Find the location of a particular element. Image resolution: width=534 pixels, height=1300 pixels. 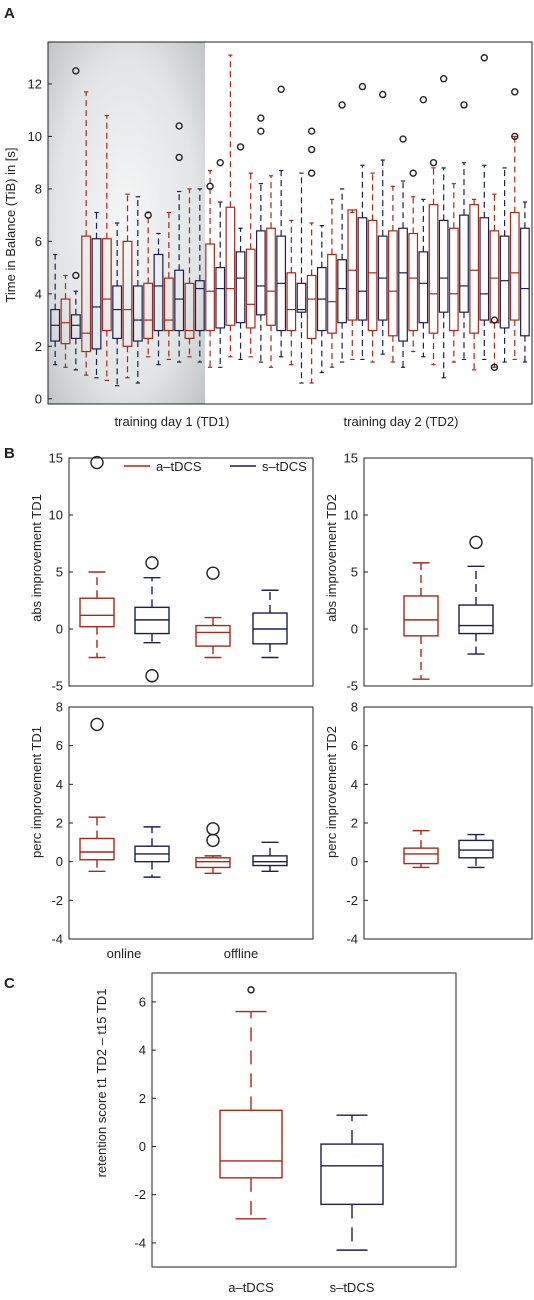

perc-td1-frame is located at coordinates (191, 823).